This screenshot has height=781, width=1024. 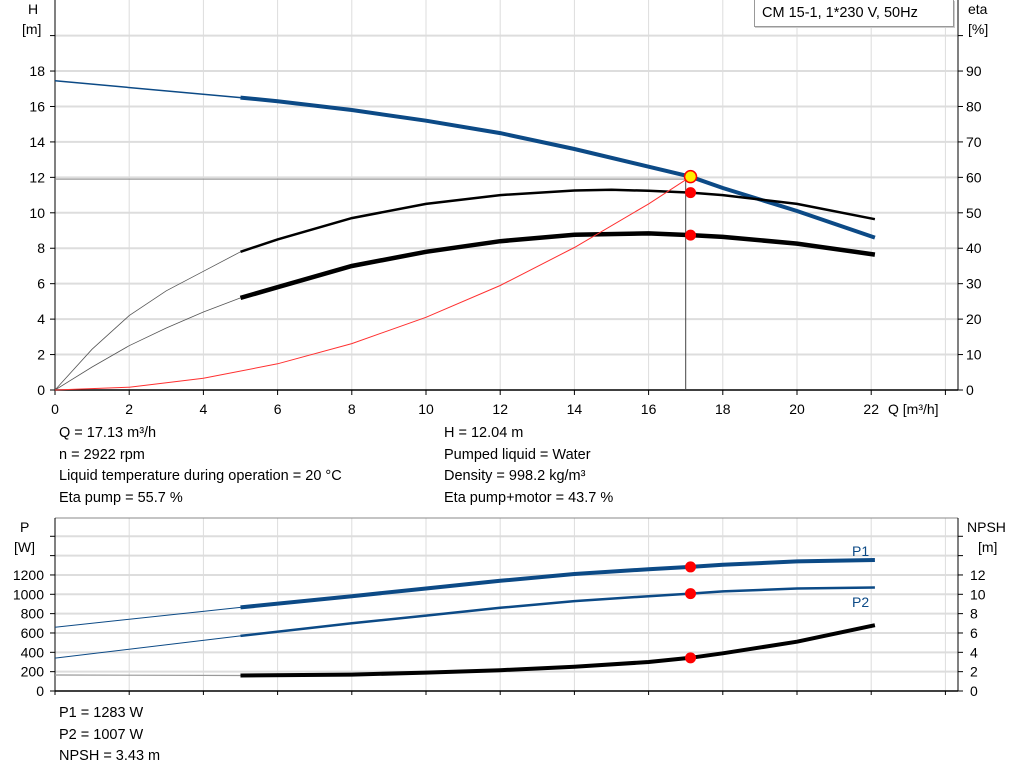 I want to click on eta-pump-motor-curve, so click(x=557, y=266).